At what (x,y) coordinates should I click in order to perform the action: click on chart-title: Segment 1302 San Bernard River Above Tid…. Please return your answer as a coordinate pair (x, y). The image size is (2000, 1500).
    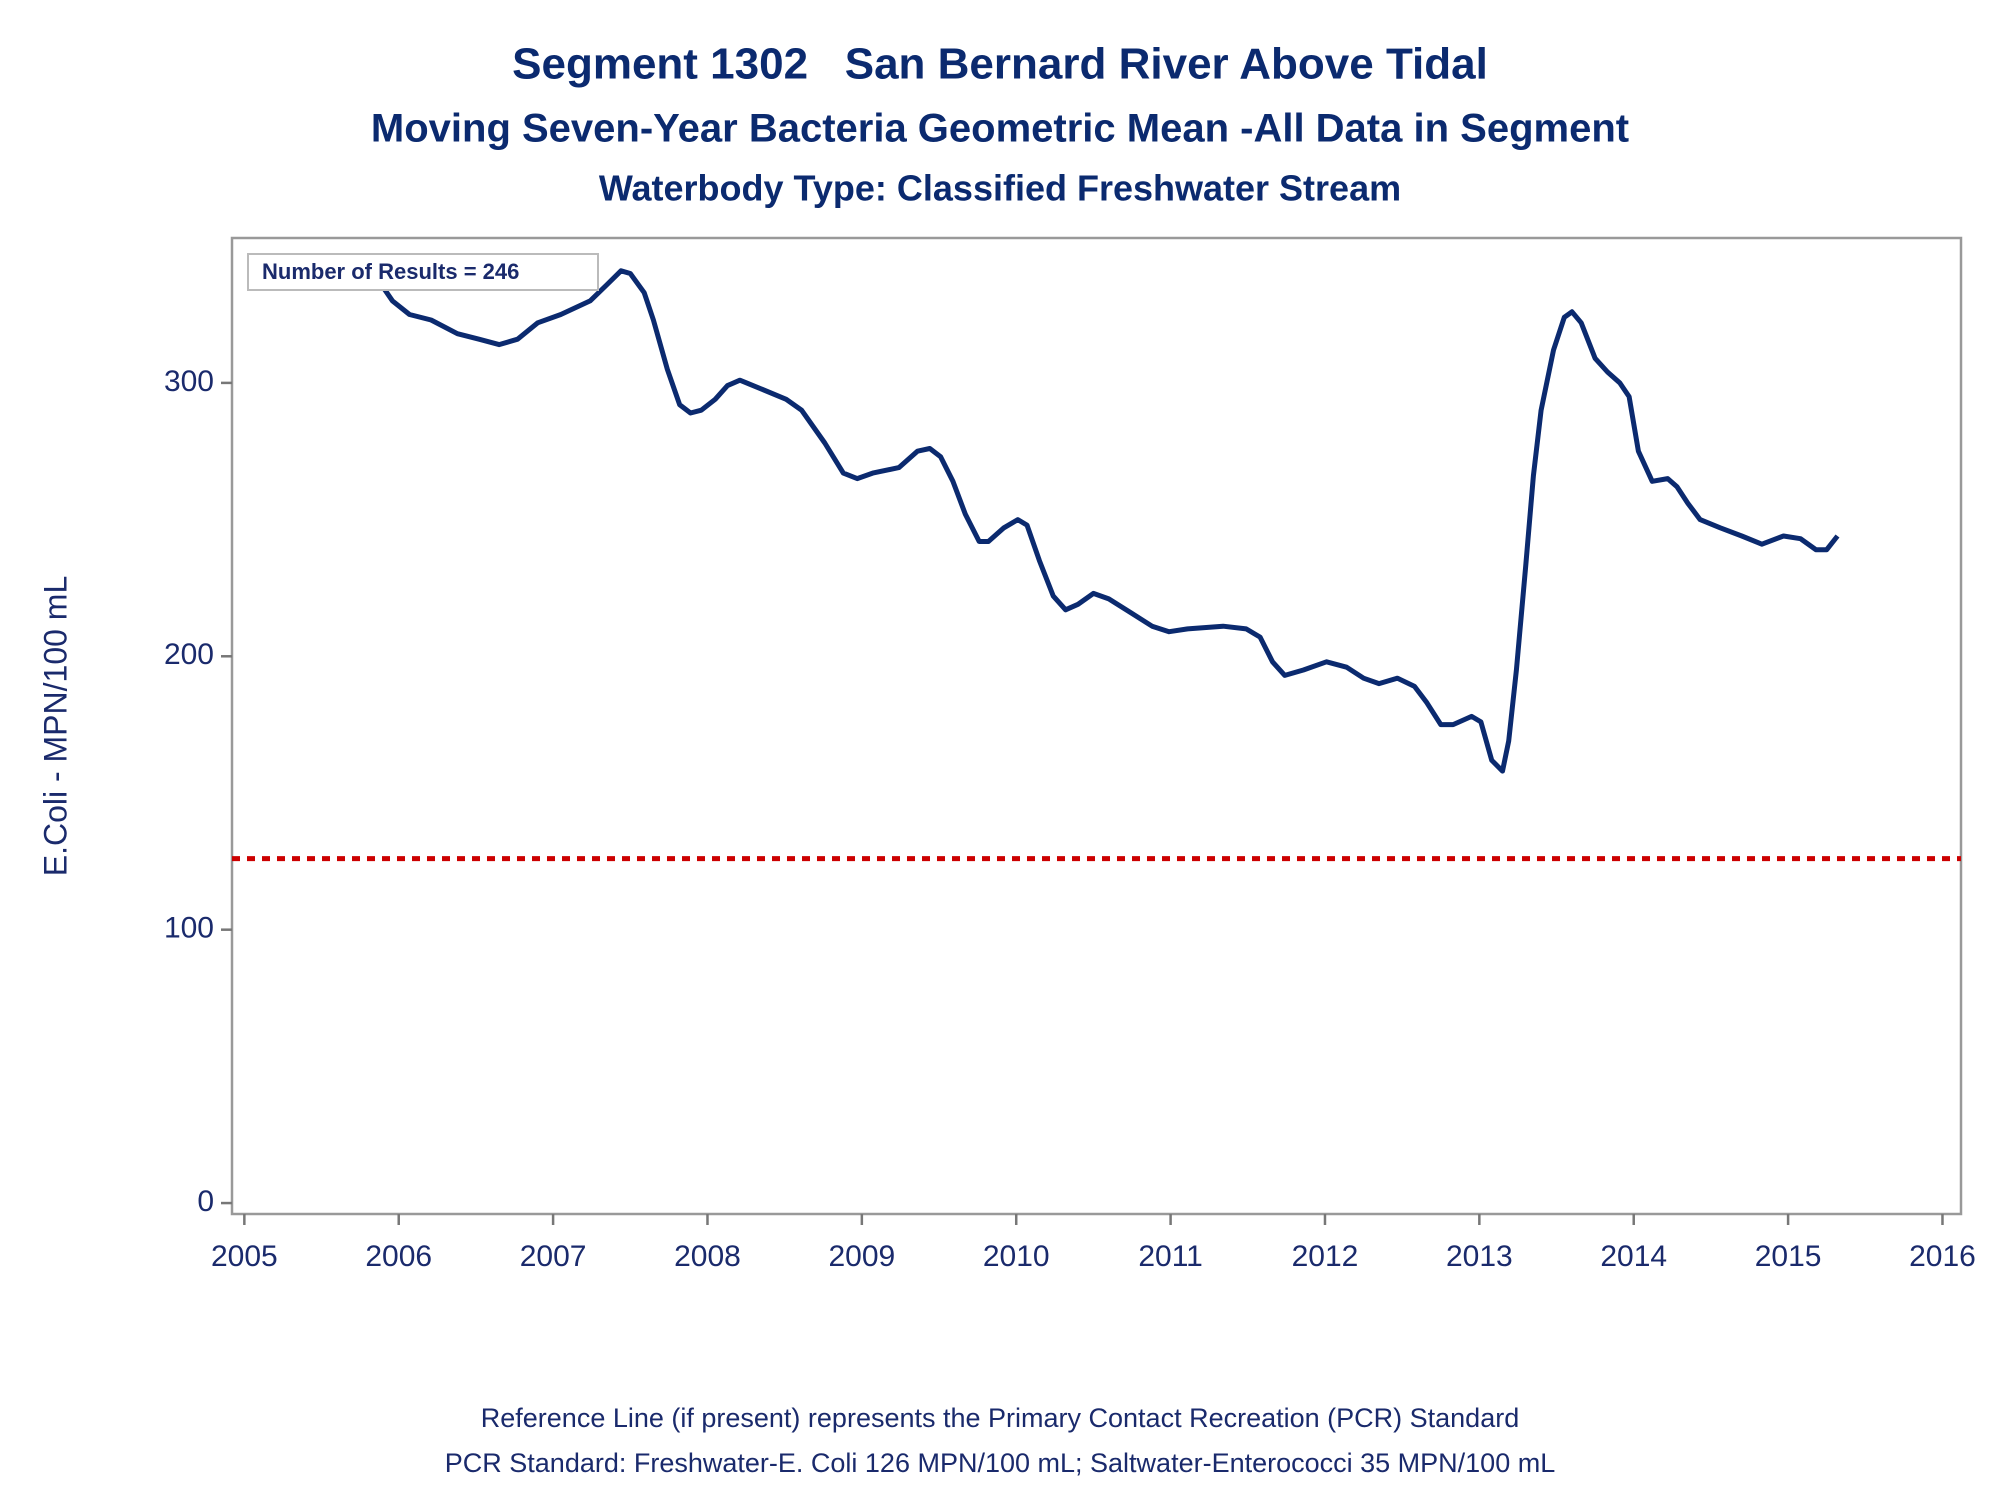
    Looking at the image, I should click on (1000, 64).